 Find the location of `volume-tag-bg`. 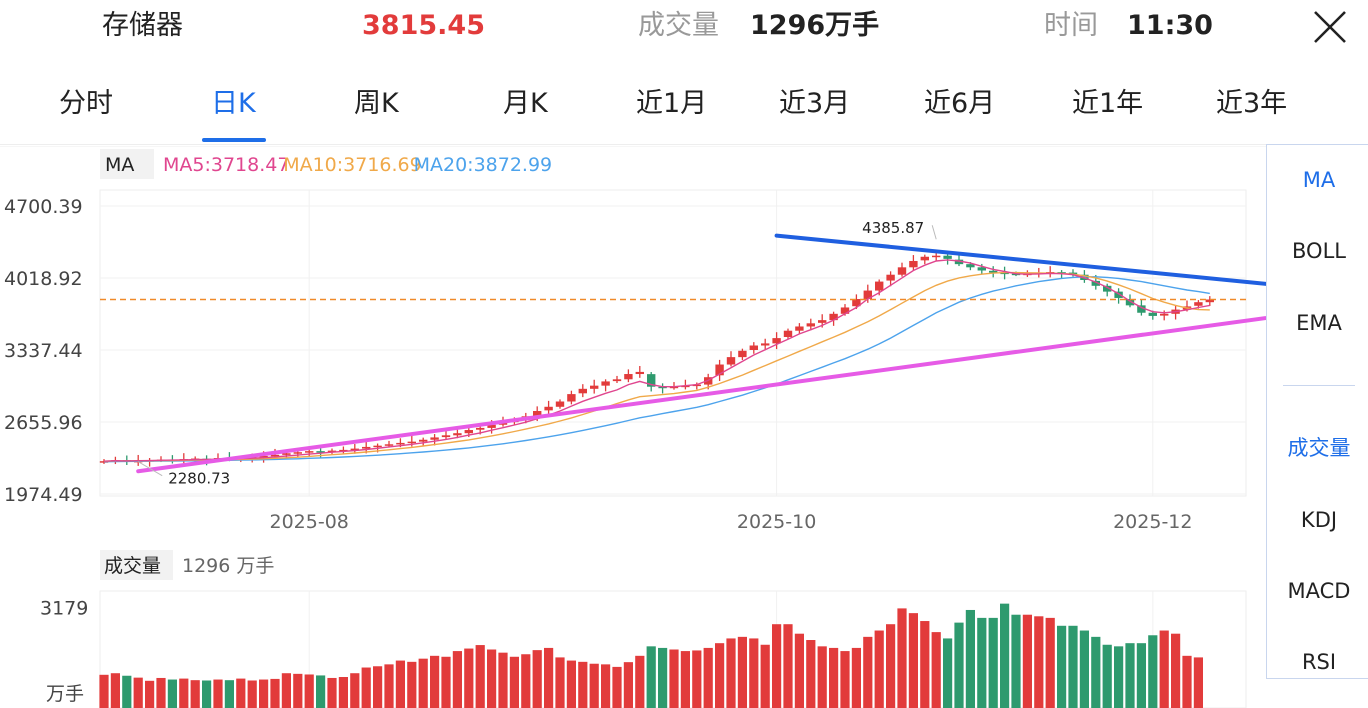

volume-tag-bg is located at coordinates (136, 565).